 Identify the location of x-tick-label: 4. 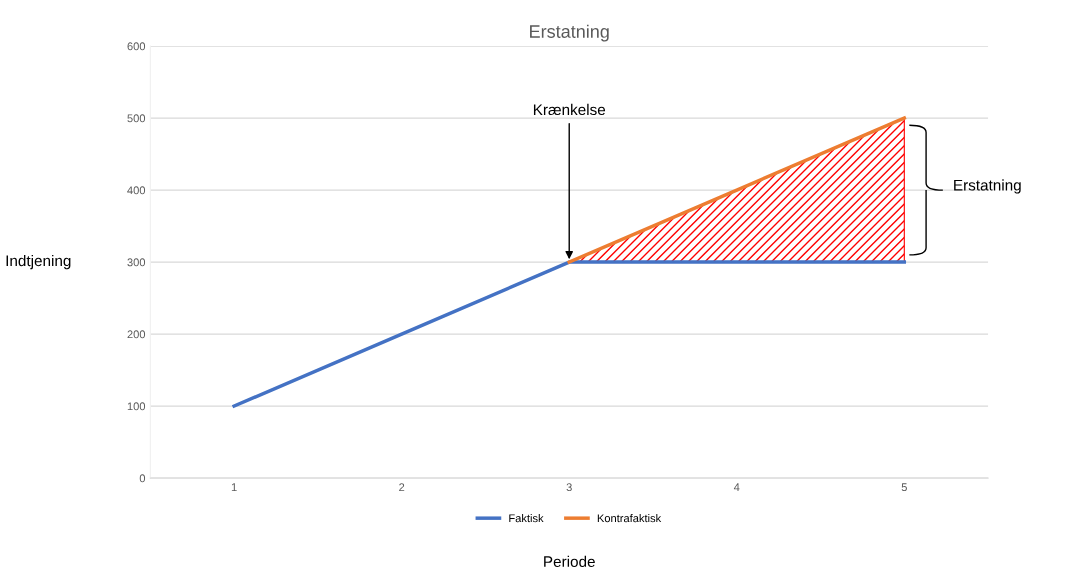
(736, 487).